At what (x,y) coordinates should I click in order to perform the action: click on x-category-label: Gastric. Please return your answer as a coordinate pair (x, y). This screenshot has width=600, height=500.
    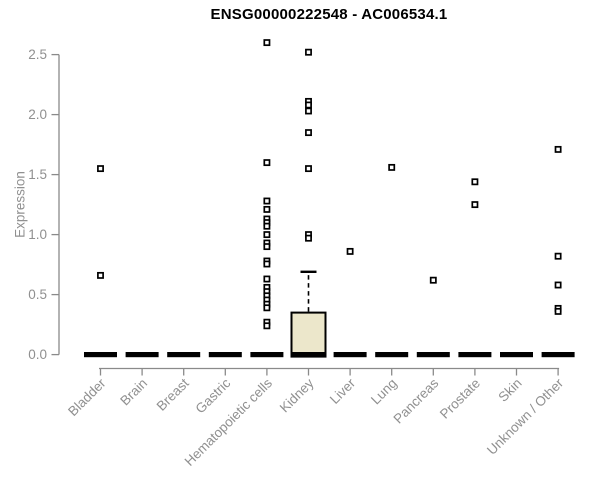
    Looking at the image, I should click on (213, 395).